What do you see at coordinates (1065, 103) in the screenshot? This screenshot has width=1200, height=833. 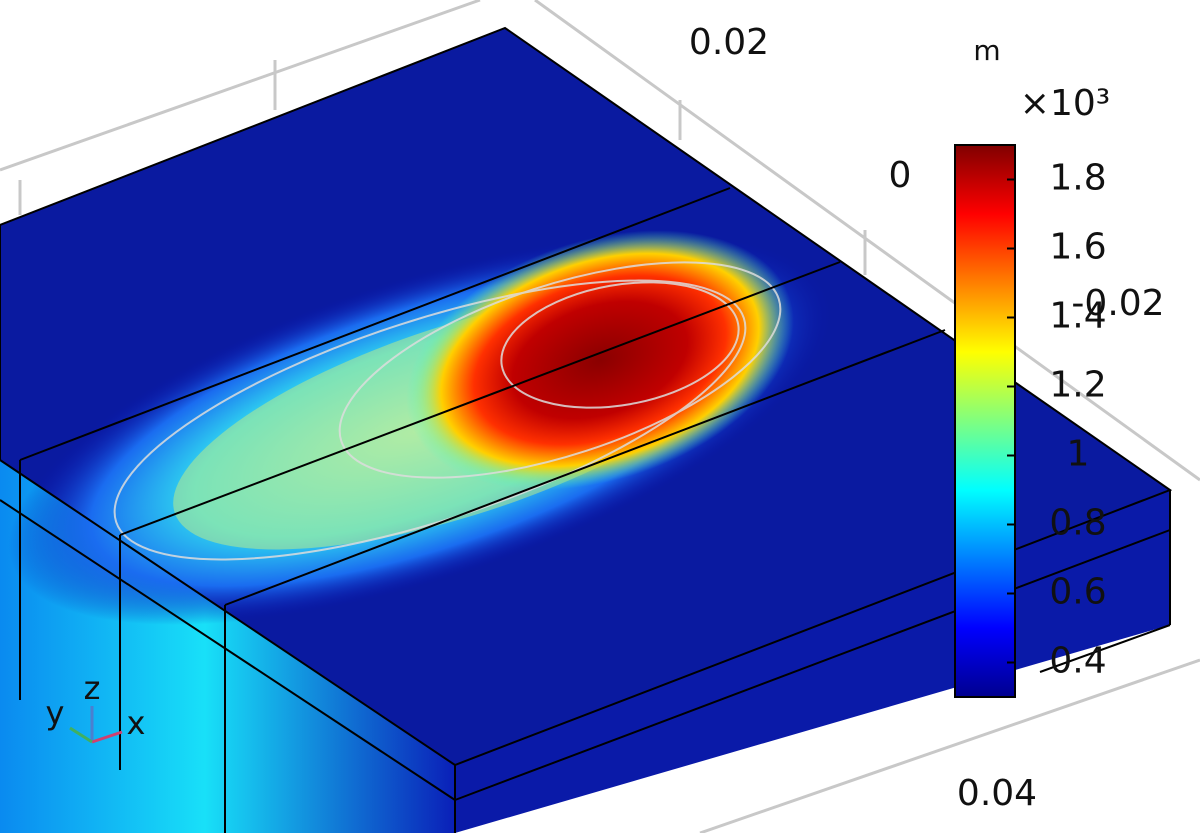 I see `colorbar-exponent: ×10³` at bounding box center [1065, 103].